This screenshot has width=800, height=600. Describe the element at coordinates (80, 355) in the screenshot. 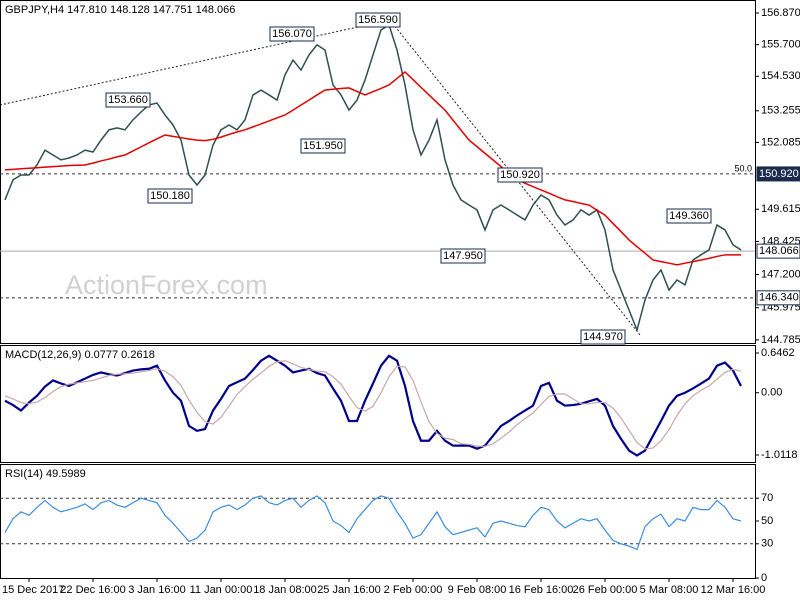

I see `panel-title: MACD(12,26,9) 0.0777 0.2618` at that location.